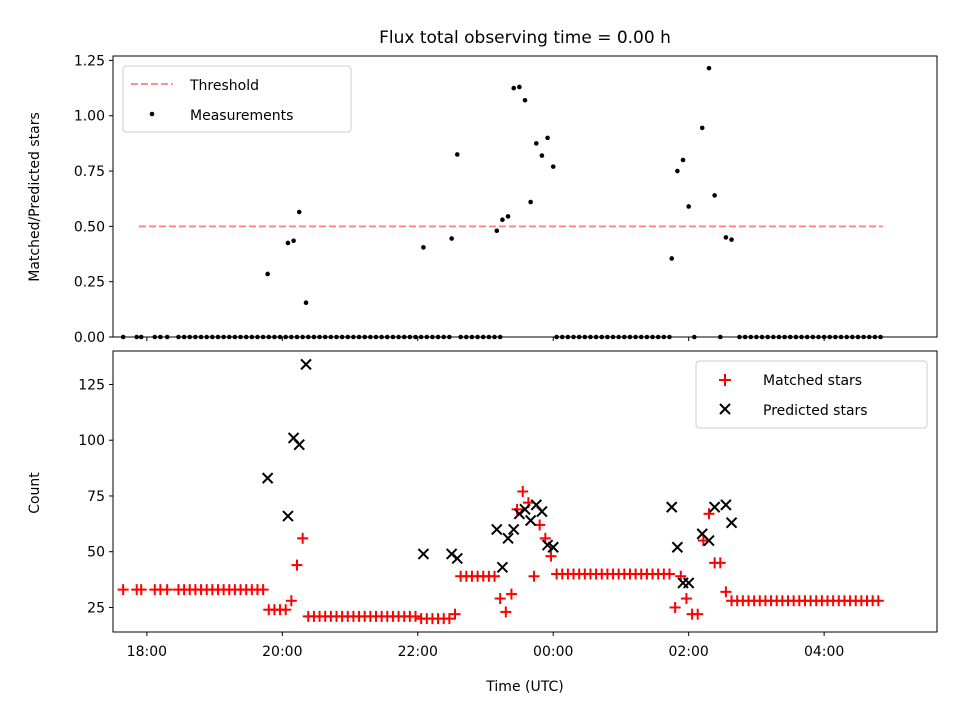 The image size is (960, 720). Describe the element at coordinates (89, 172) in the screenshot. I see `top-y-tick-label: 0.75` at that location.